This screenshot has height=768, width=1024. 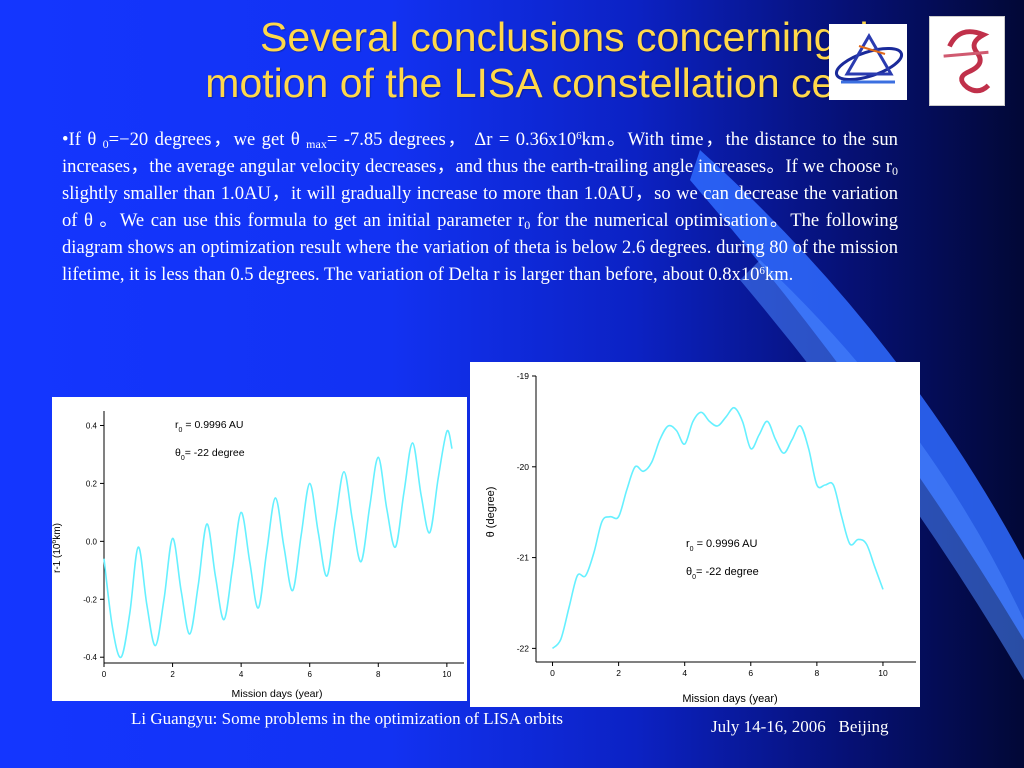 What do you see at coordinates (582, 37) in the screenshot?
I see `title-line-1: Several conclusions concerning the` at bounding box center [582, 37].